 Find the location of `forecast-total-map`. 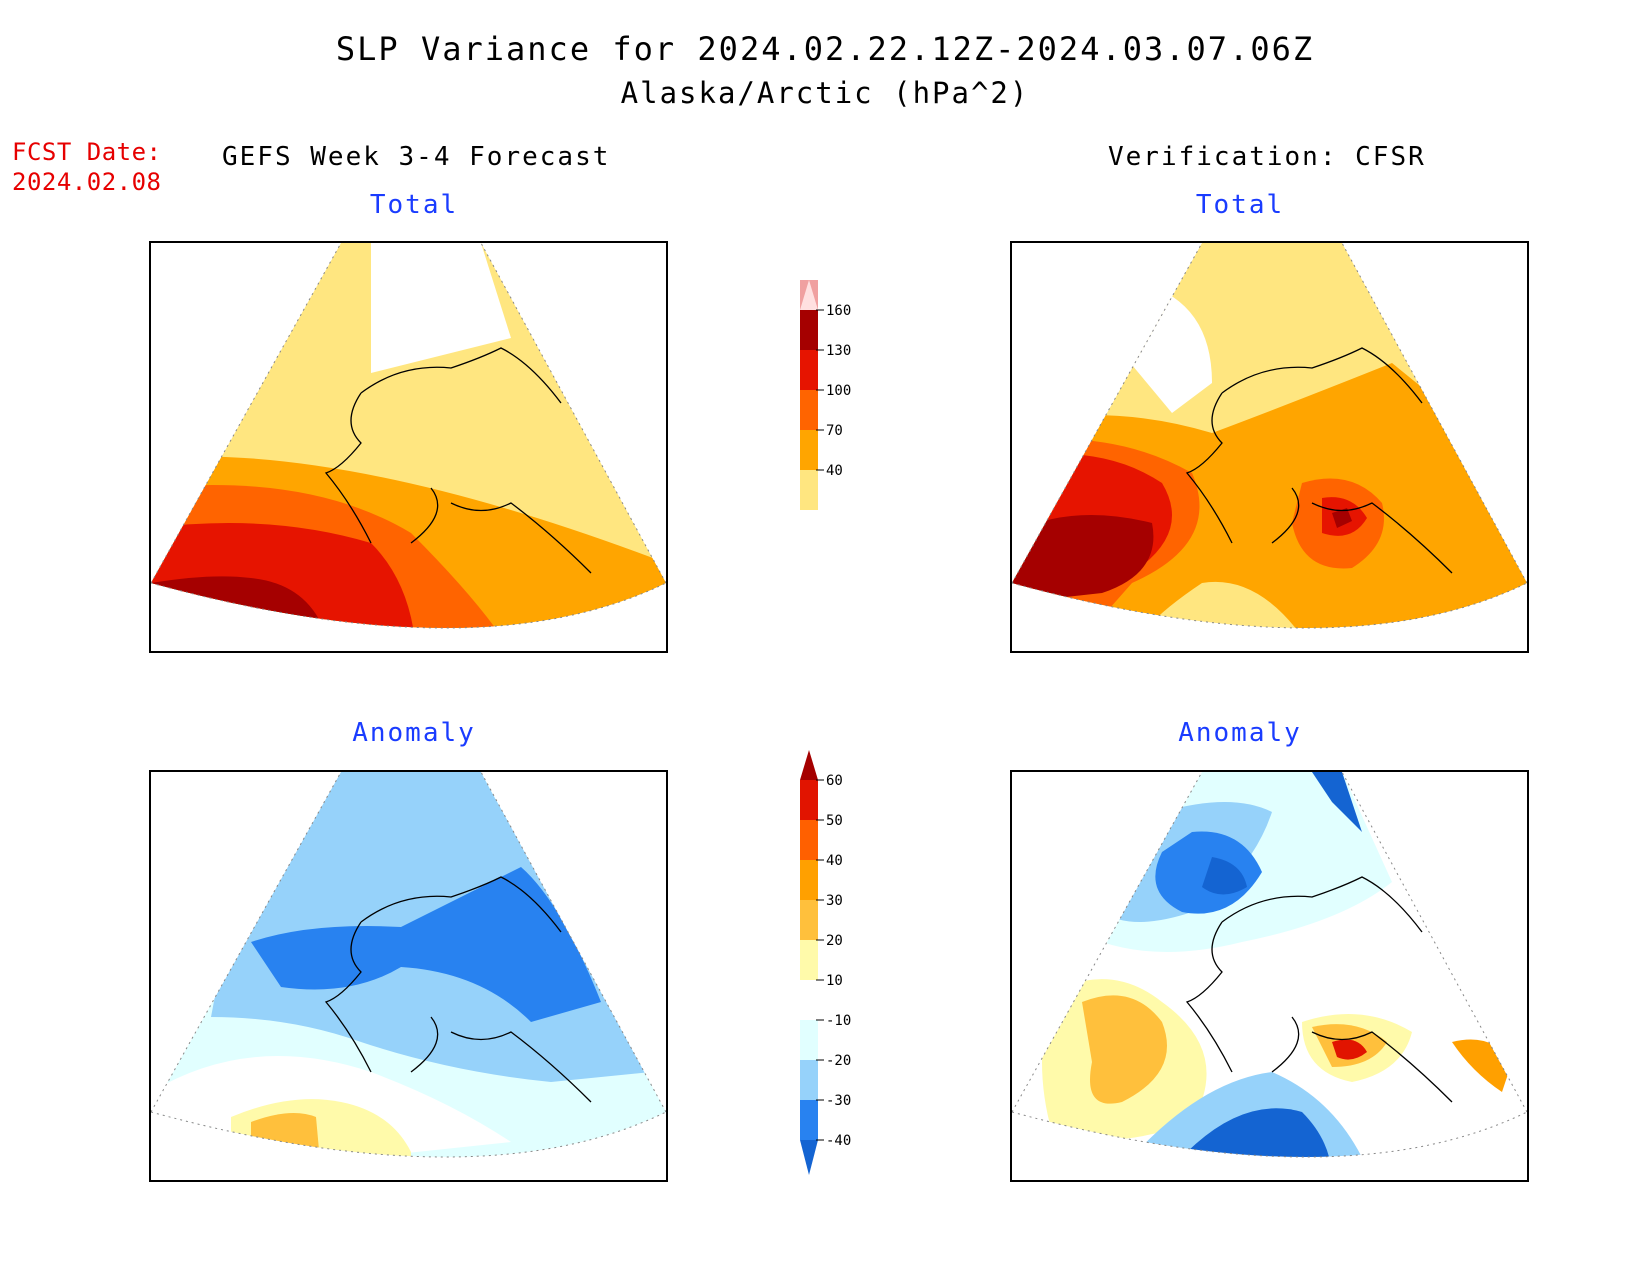

forecast-total-map is located at coordinates (408, 447).